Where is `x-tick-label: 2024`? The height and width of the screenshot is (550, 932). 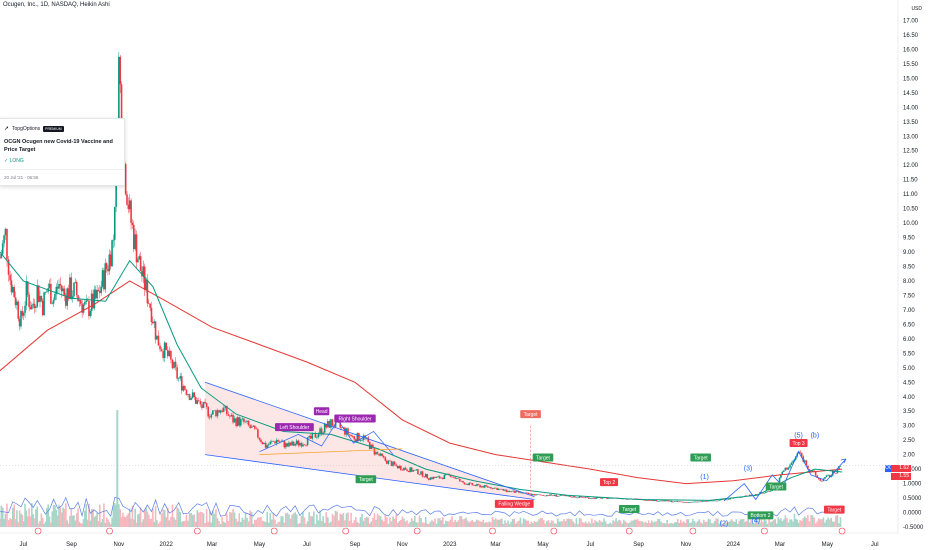 x-tick-label: 2024 is located at coordinates (734, 545).